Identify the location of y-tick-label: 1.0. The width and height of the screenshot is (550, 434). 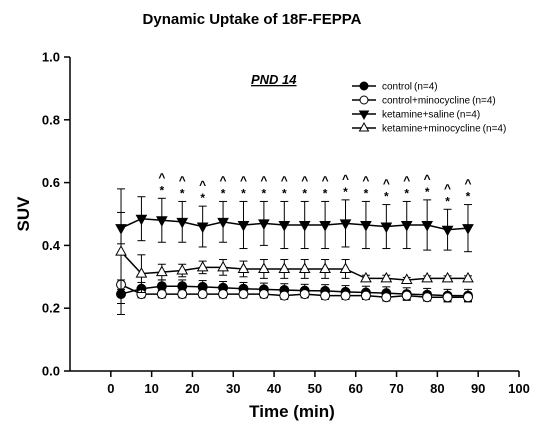
(51, 57).